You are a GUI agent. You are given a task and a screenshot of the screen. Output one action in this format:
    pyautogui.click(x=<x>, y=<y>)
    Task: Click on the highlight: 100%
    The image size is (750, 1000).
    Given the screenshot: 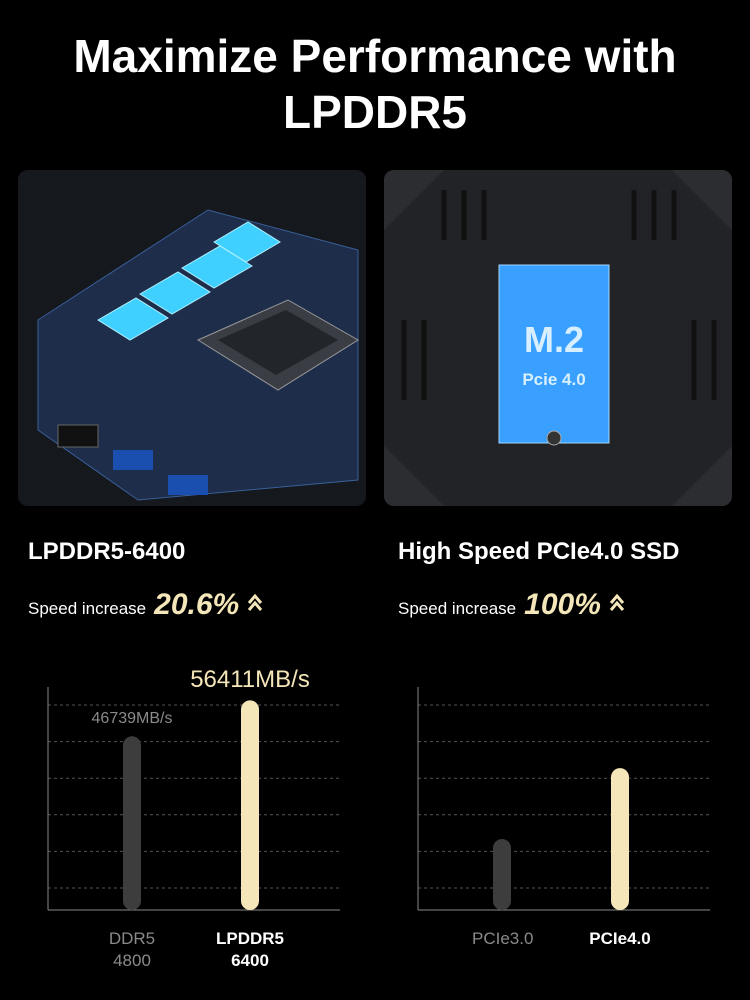 What is the action you would take?
    pyautogui.click(x=562, y=604)
    